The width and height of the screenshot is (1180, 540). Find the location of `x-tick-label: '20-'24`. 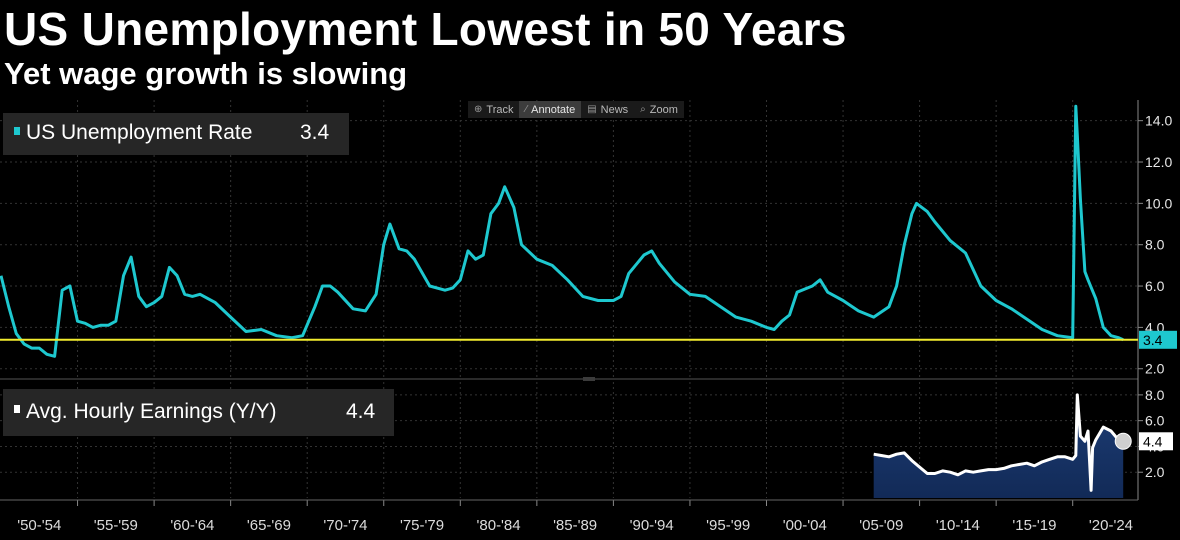

x-tick-label: '20-'24 is located at coordinates (1111, 525).